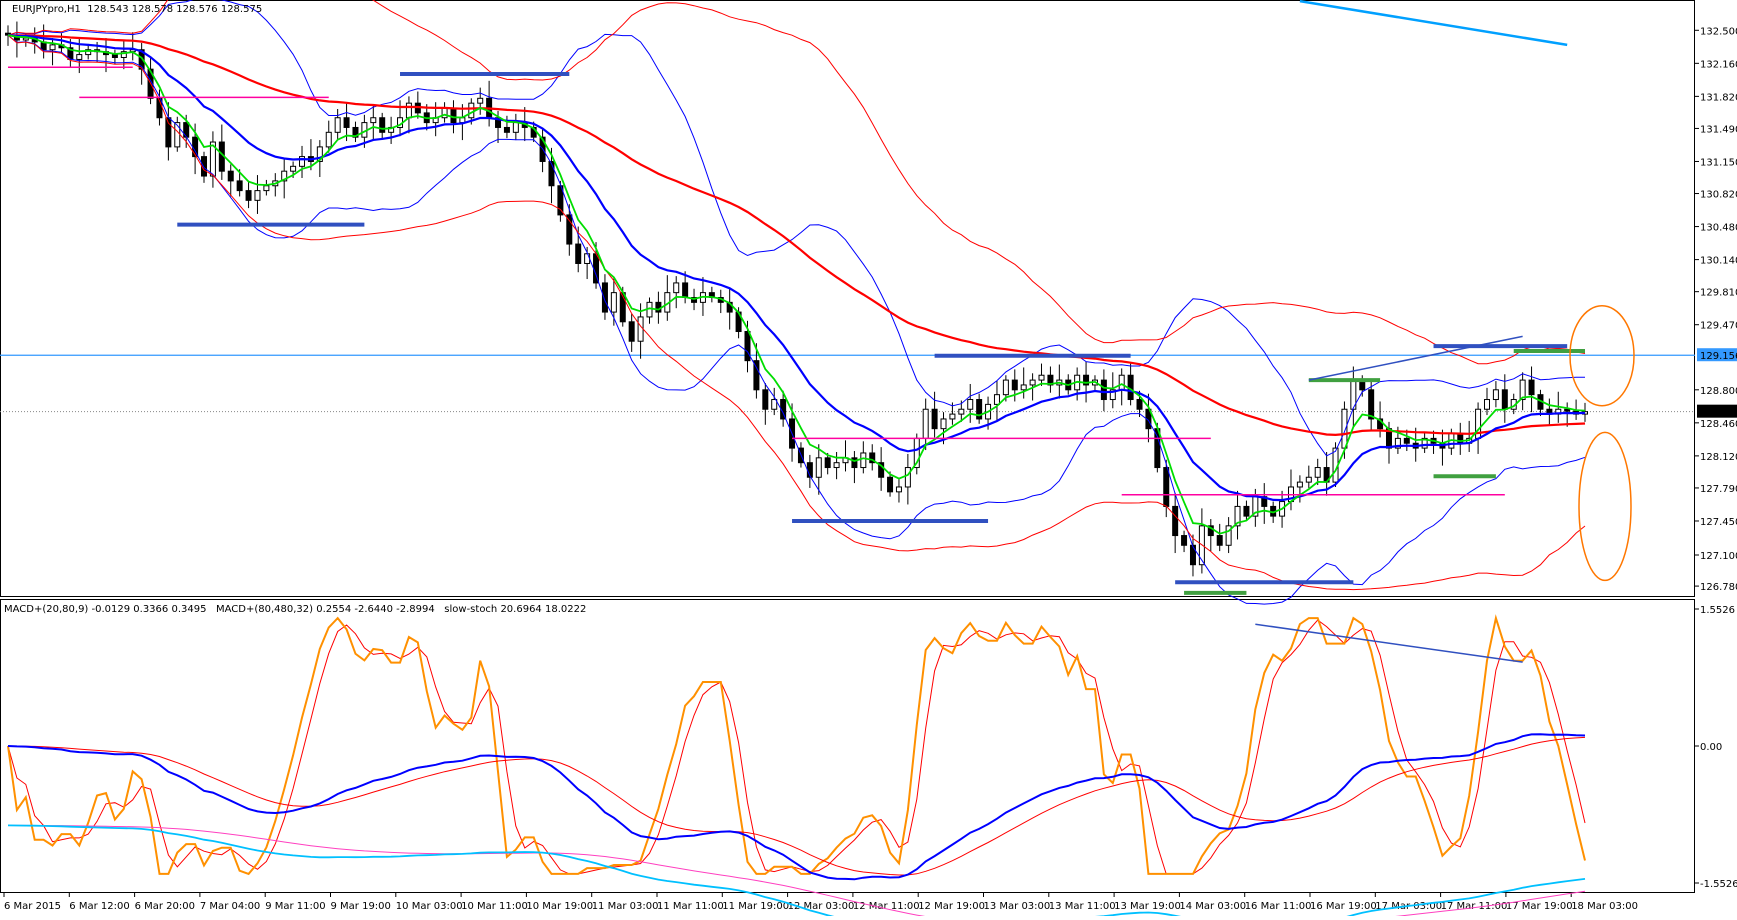 This screenshot has width=1737, height=920. What do you see at coordinates (1415, 358) in the screenshot?
I see `trend-line` at bounding box center [1415, 358].